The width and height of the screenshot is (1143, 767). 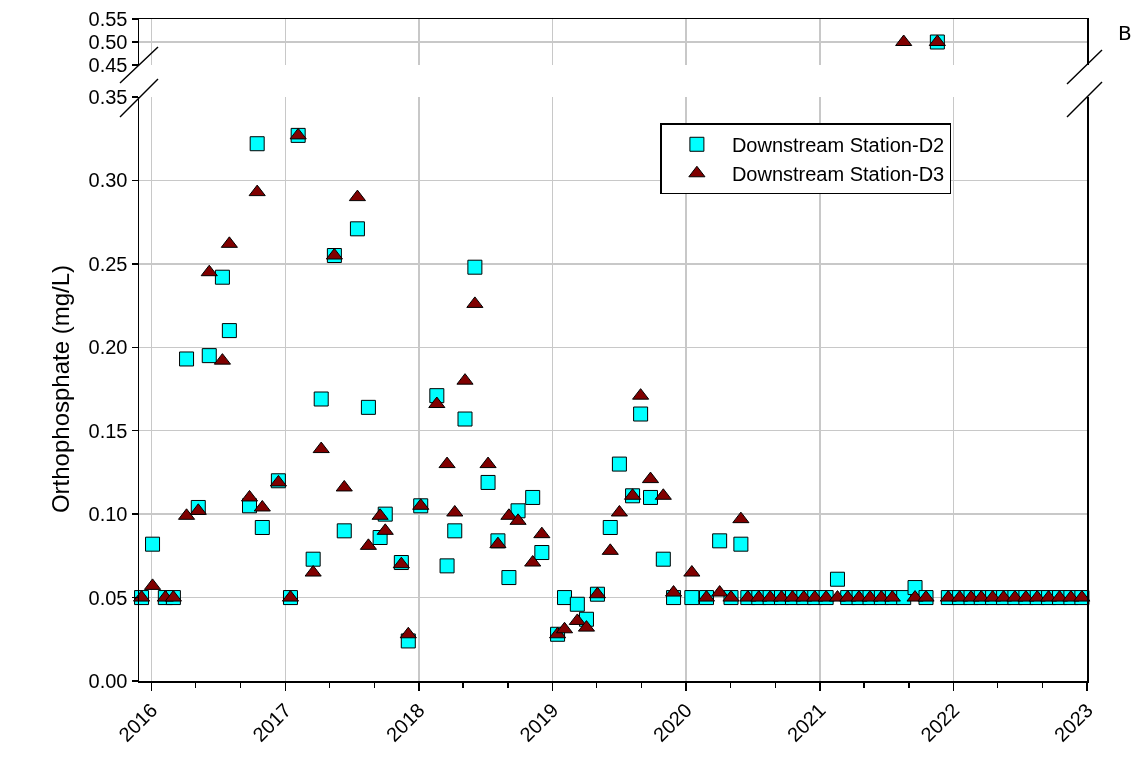 I want to click on text: B, so click(x=1125, y=33).